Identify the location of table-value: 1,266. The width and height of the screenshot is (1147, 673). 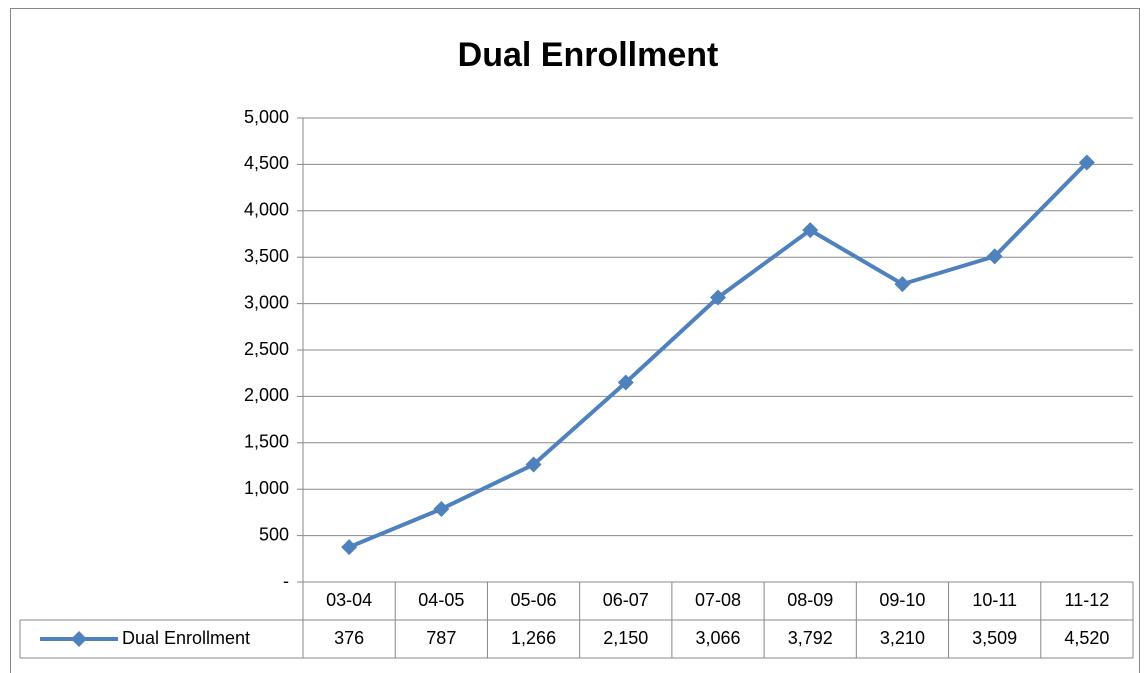
(533, 638).